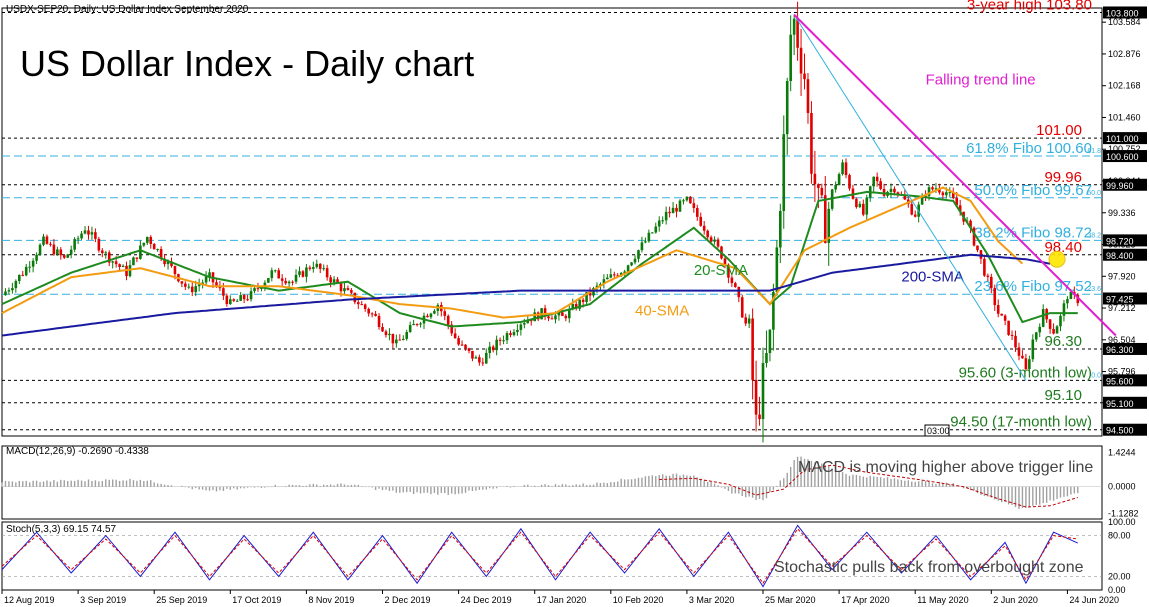 The image size is (1149, 607). I want to click on price-box-label: 95.100, so click(1120, 404).